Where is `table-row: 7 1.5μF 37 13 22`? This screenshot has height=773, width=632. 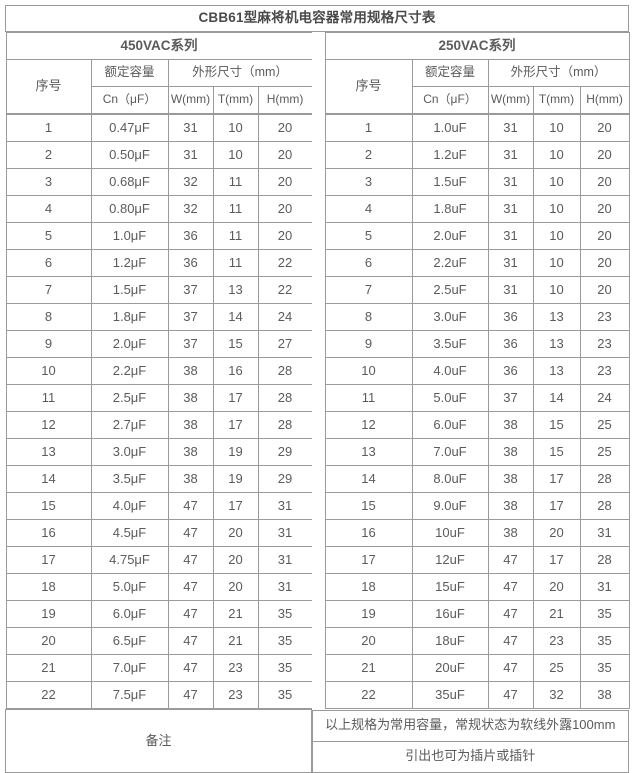 table-row: 7 1.5μF 37 13 22 is located at coordinates (159, 290).